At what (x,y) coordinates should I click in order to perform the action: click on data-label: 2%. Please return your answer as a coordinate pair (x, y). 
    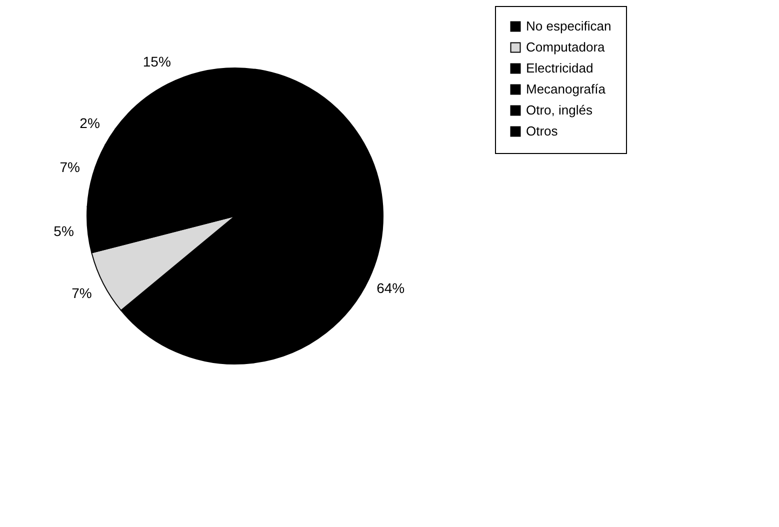
    Looking at the image, I should click on (90, 122).